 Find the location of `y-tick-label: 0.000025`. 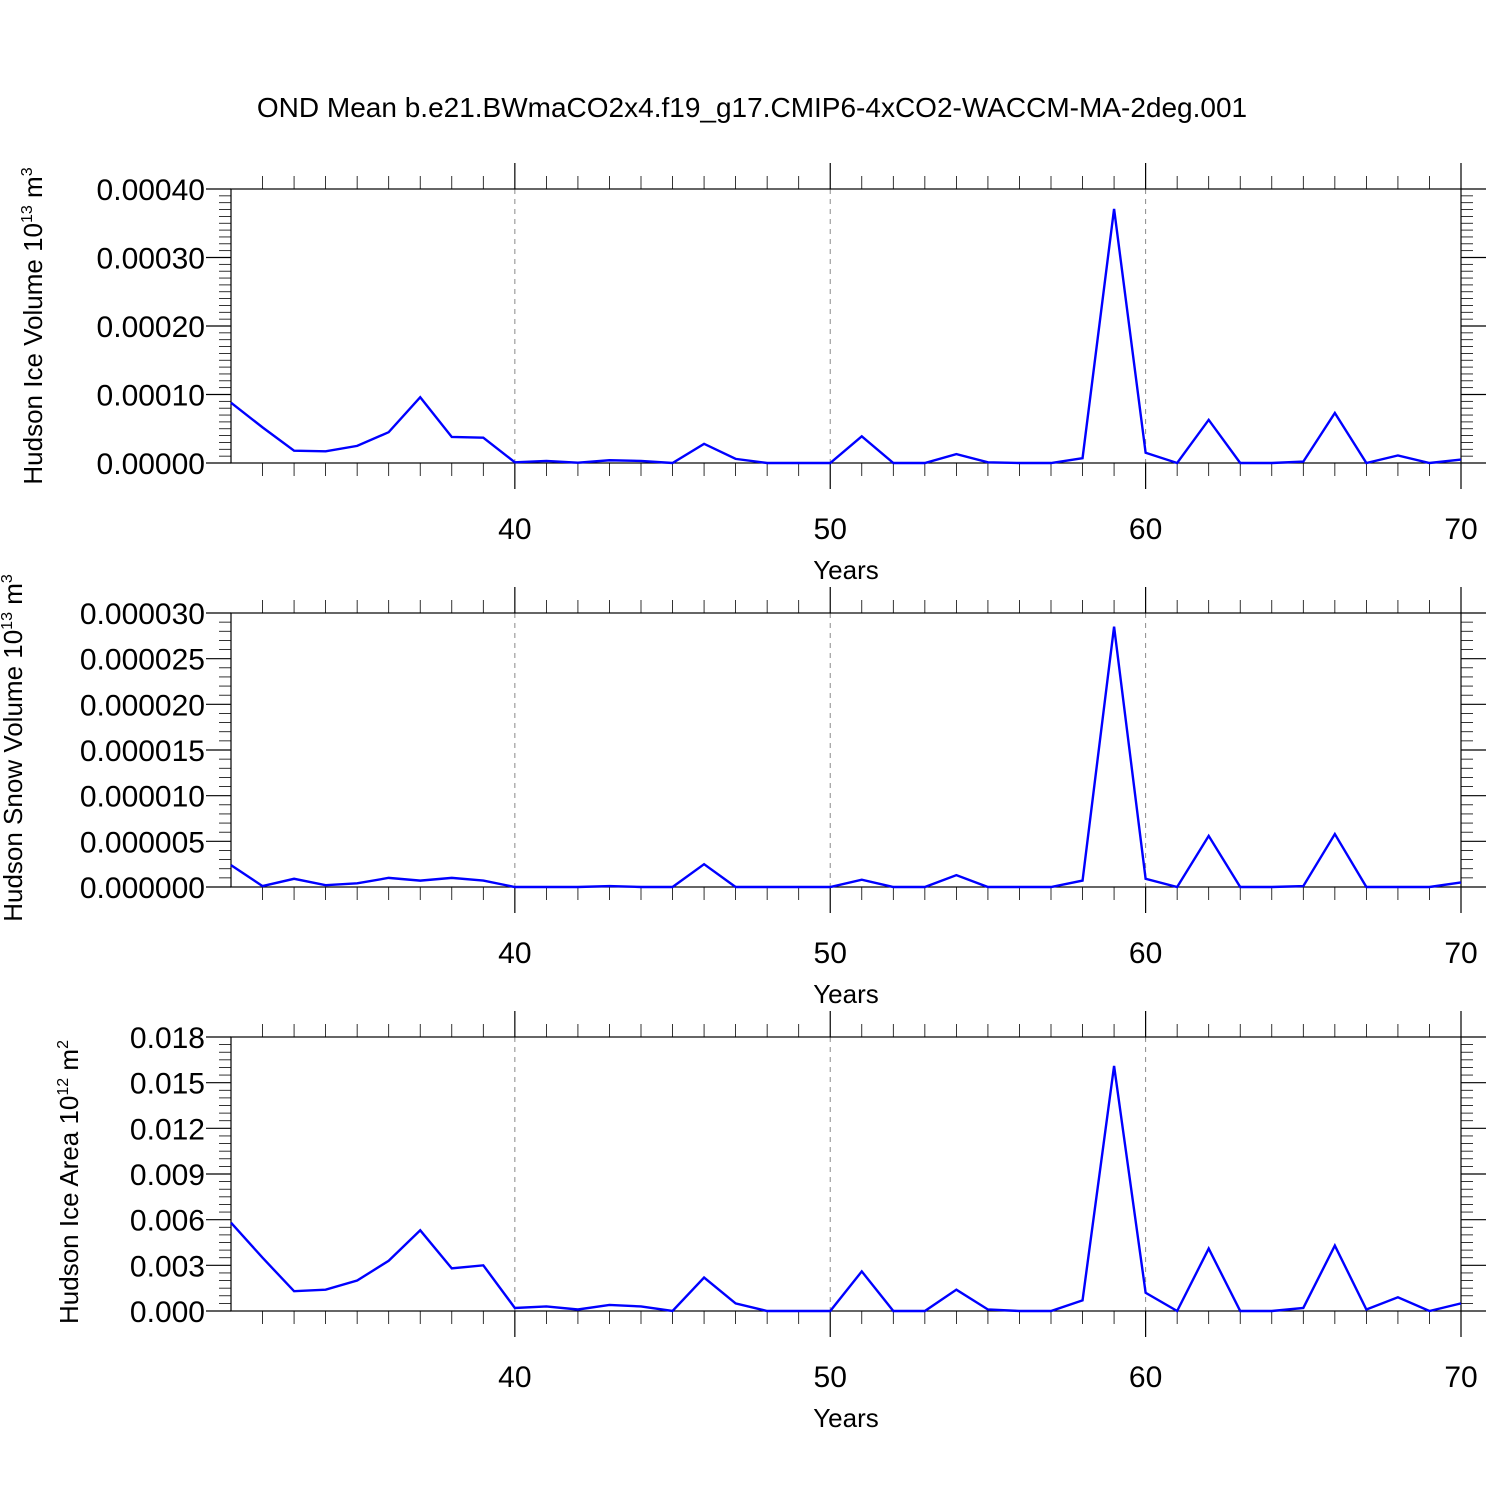

y-tick-label: 0.000025 is located at coordinates (142, 660).